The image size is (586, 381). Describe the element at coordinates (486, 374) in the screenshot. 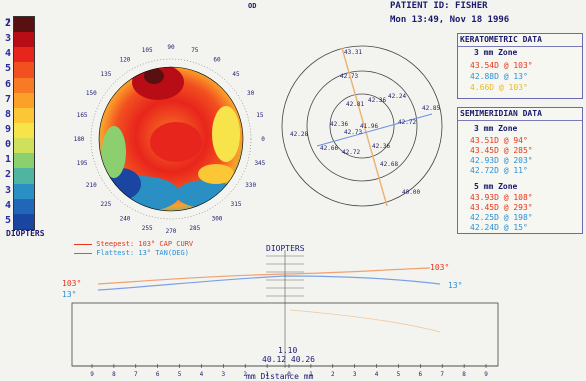

I see `x-tick-label: 9` at that location.